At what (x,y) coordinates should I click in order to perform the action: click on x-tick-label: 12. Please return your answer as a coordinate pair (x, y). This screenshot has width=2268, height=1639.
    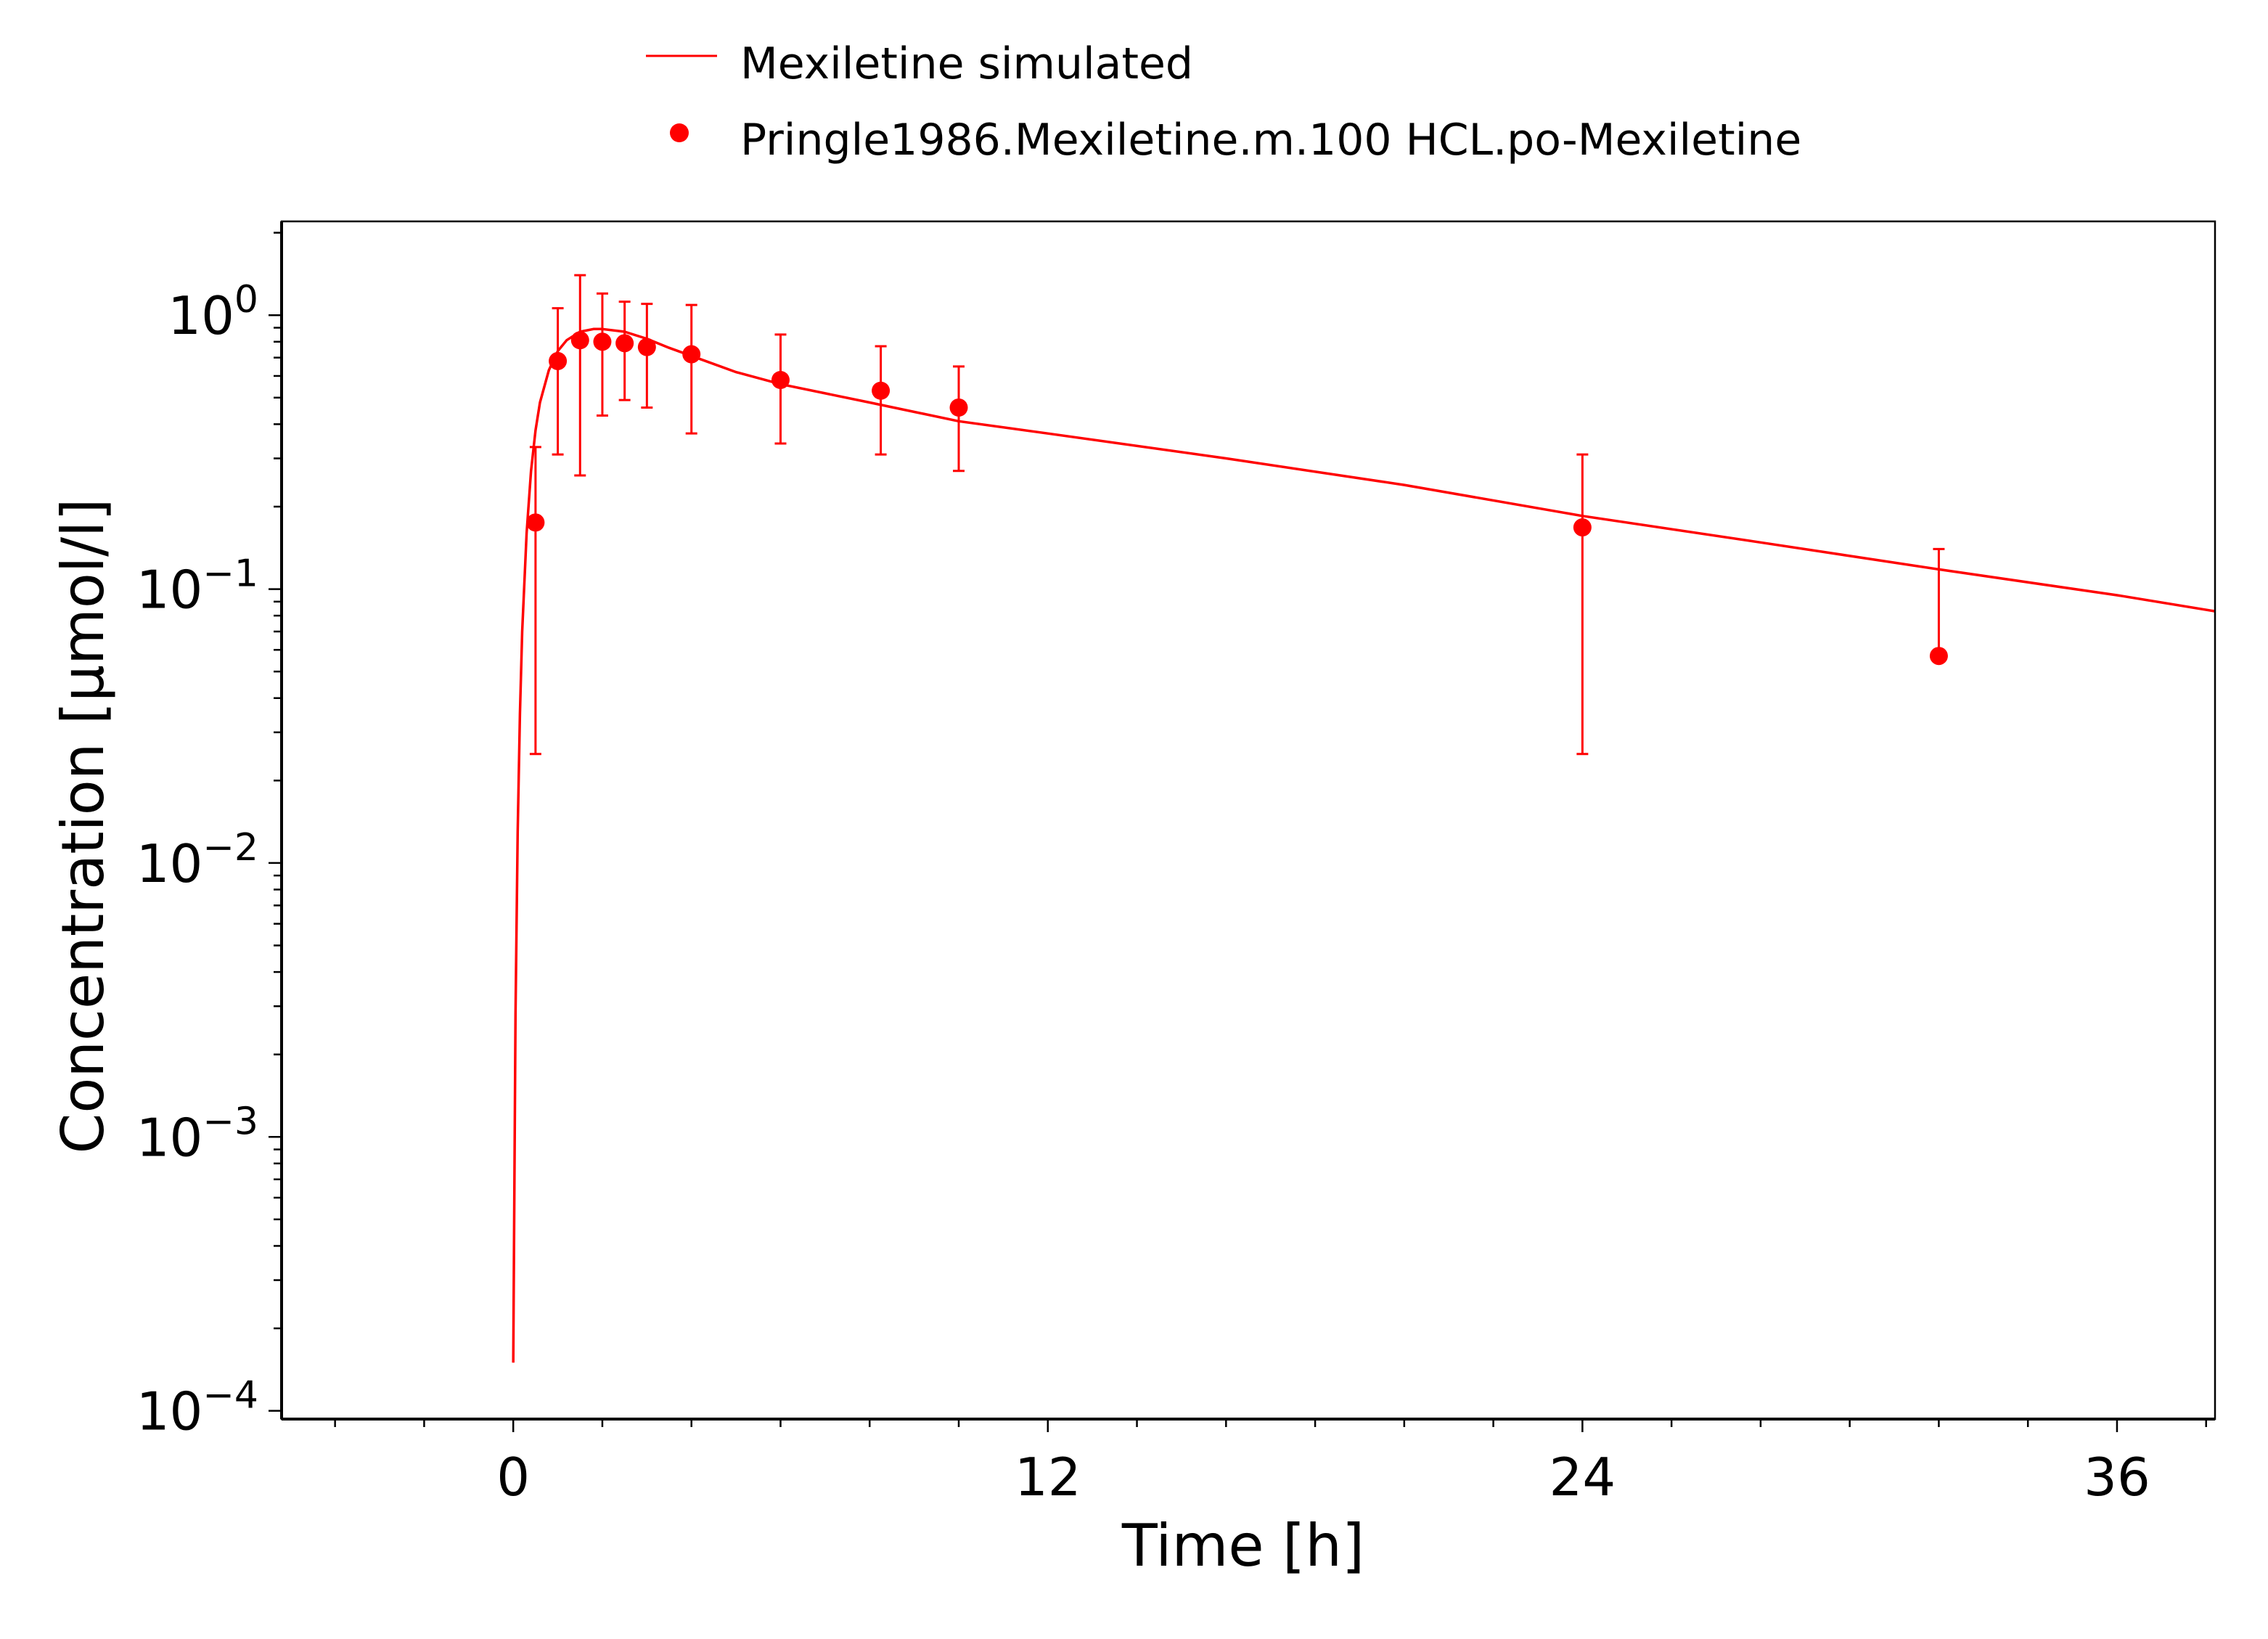
    Looking at the image, I should click on (1048, 1477).